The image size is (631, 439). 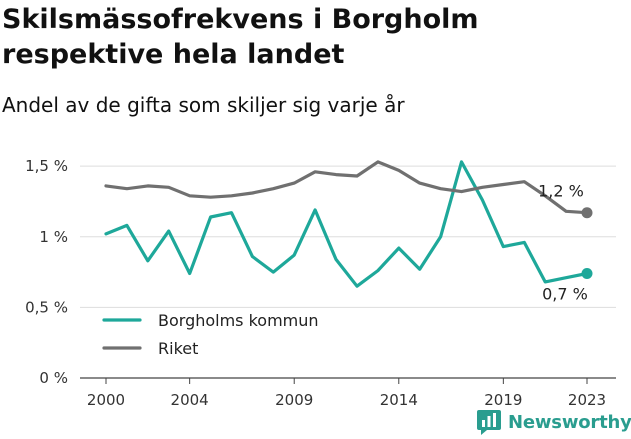 I want to click on x-tick-label: 2009, so click(x=294, y=400).